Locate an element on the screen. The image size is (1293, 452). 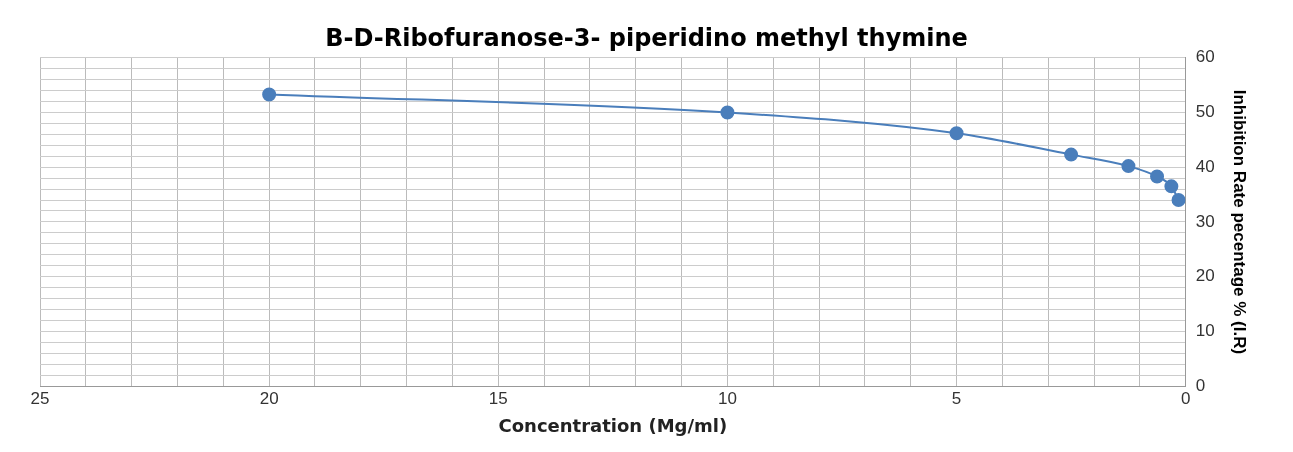
chart-title: B-D-Ribofuranose-3- piperidino methyl thymine is located at coordinates (646, 37).